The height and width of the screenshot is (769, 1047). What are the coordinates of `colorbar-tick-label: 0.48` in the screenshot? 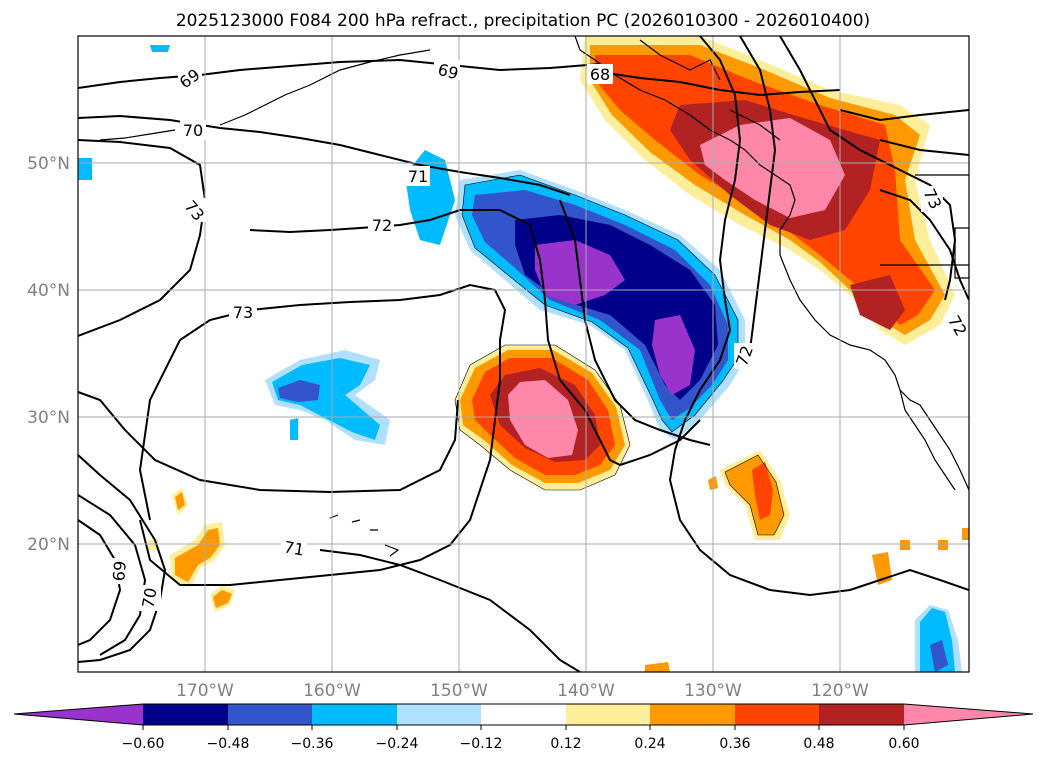 It's located at (818, 744).